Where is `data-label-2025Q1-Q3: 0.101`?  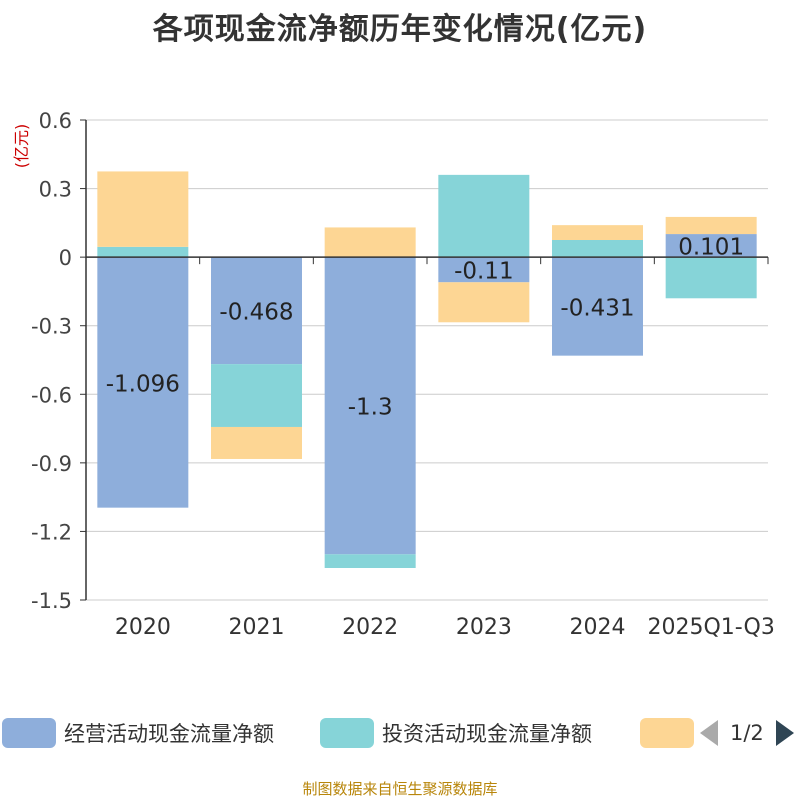 data-label-2025Q1-Q3: 0.101 is located at coordinates (711, 248).